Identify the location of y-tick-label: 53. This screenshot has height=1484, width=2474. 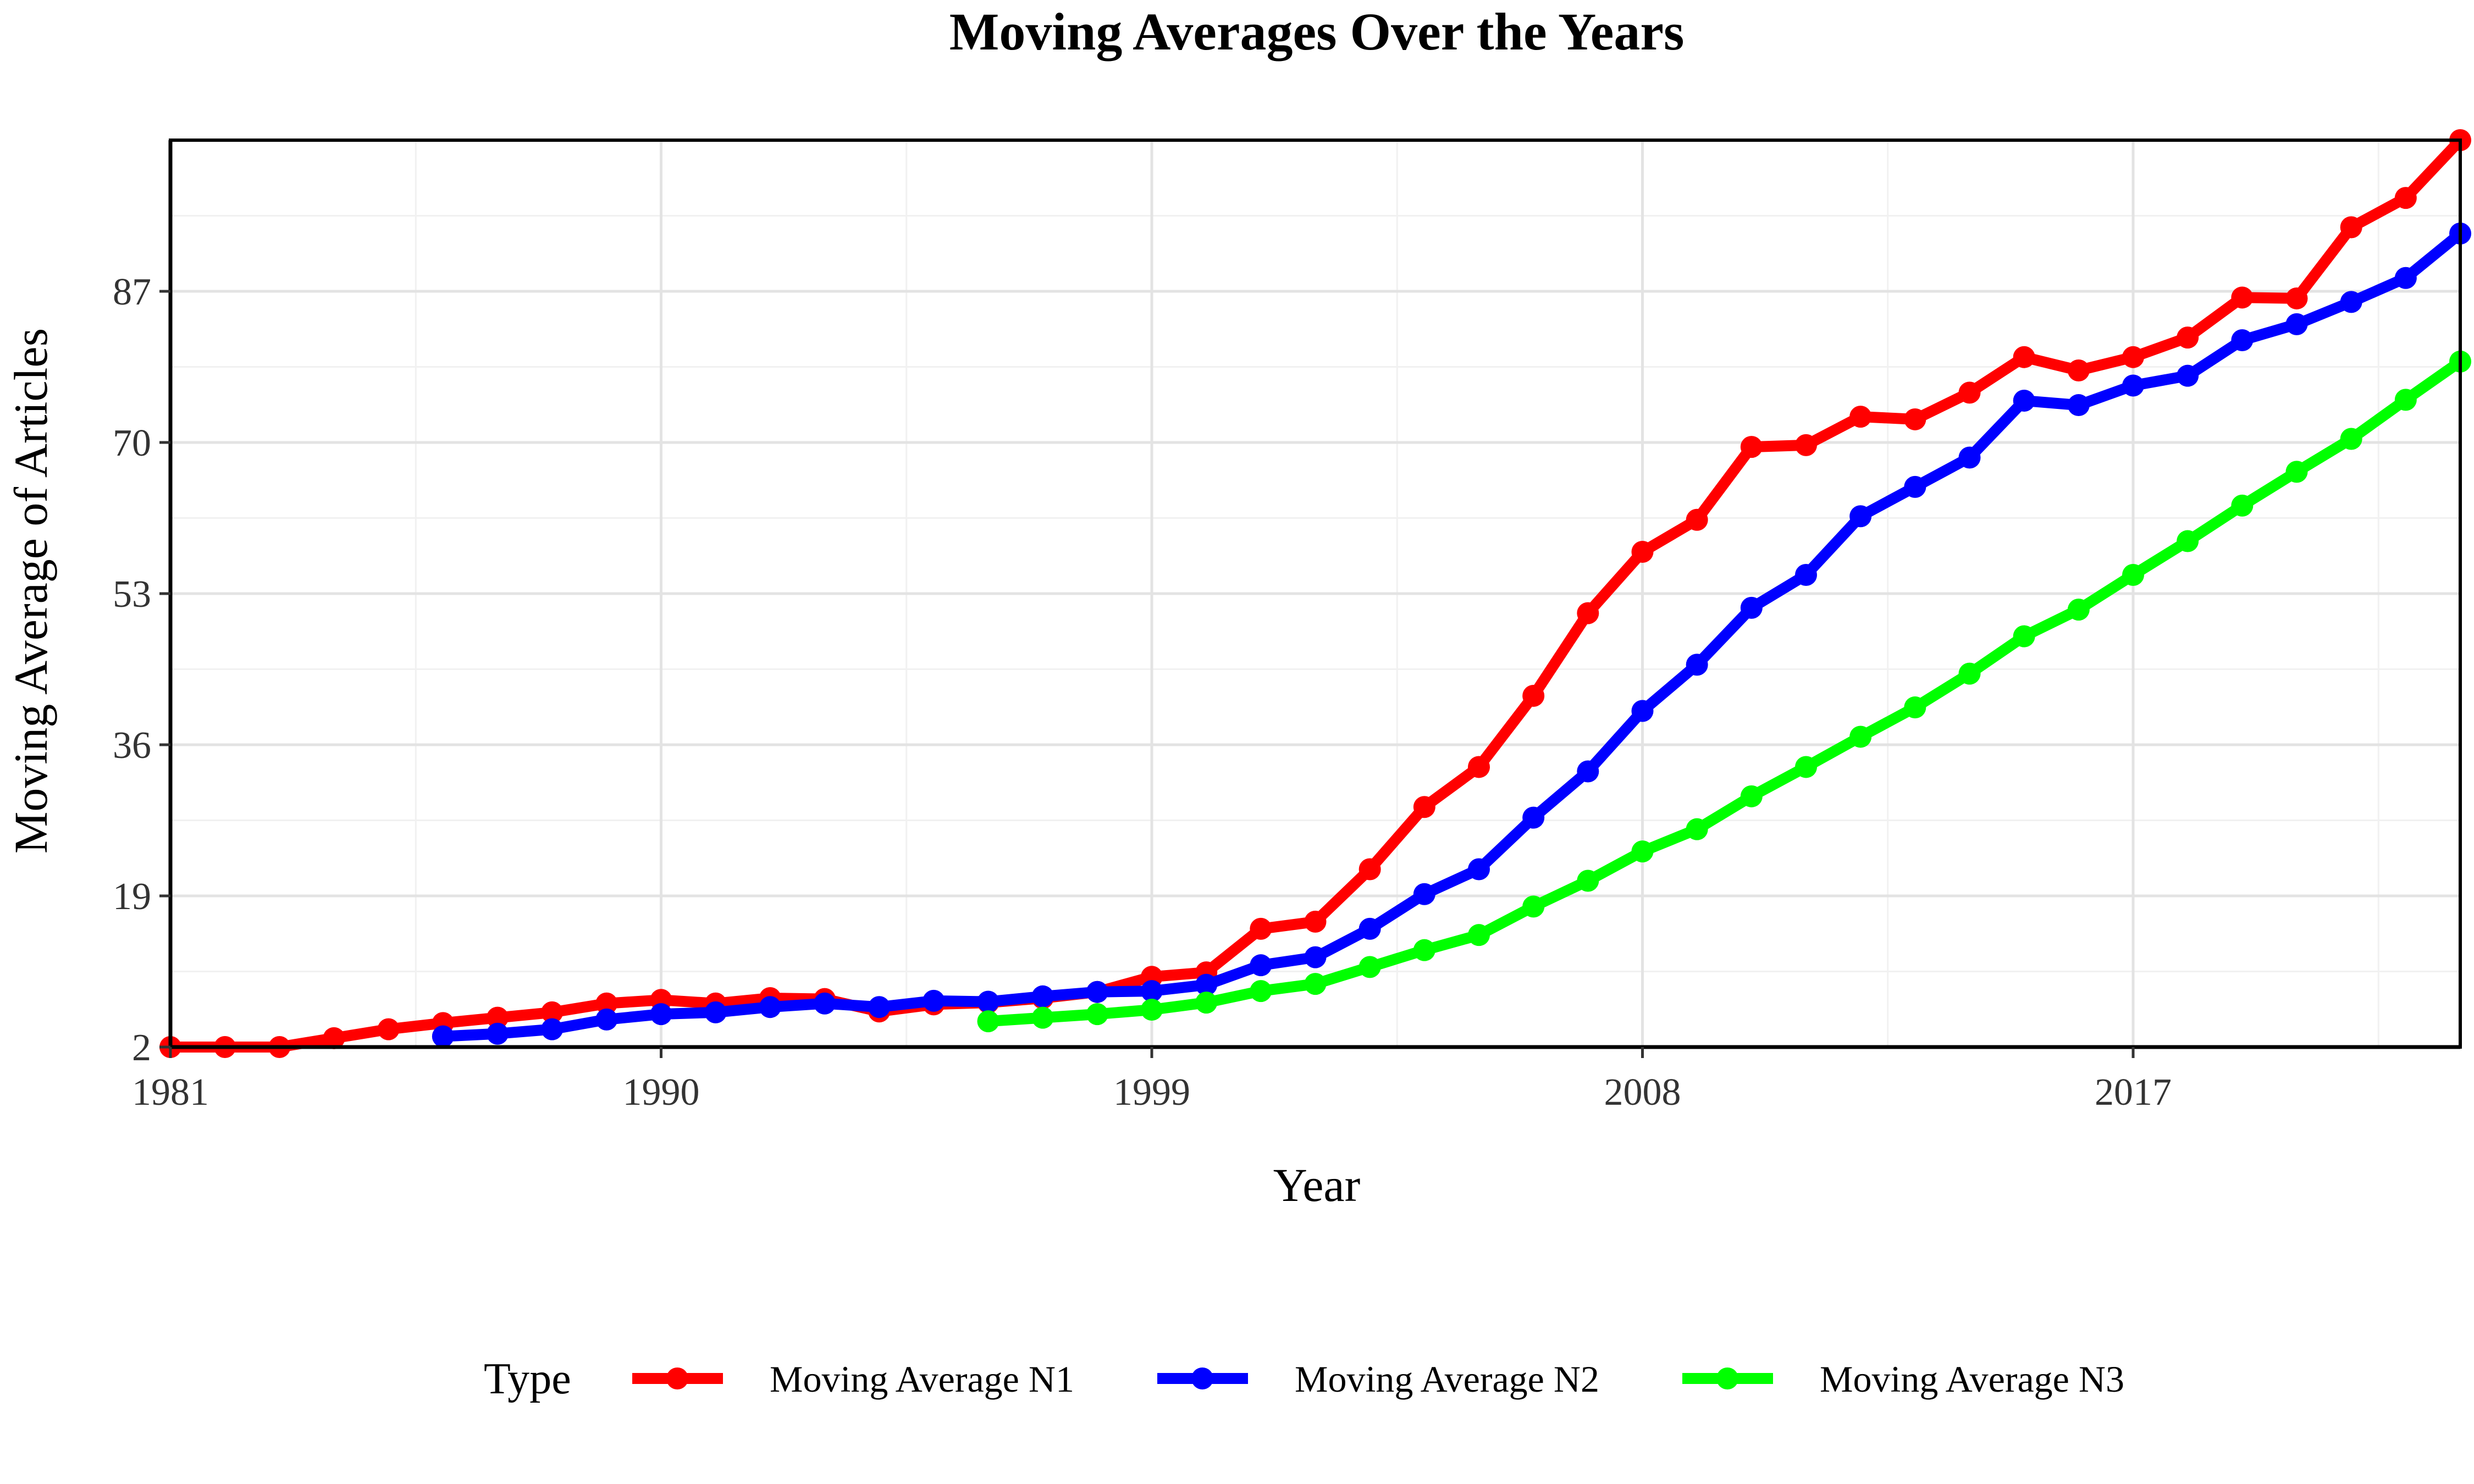
(132, 594).